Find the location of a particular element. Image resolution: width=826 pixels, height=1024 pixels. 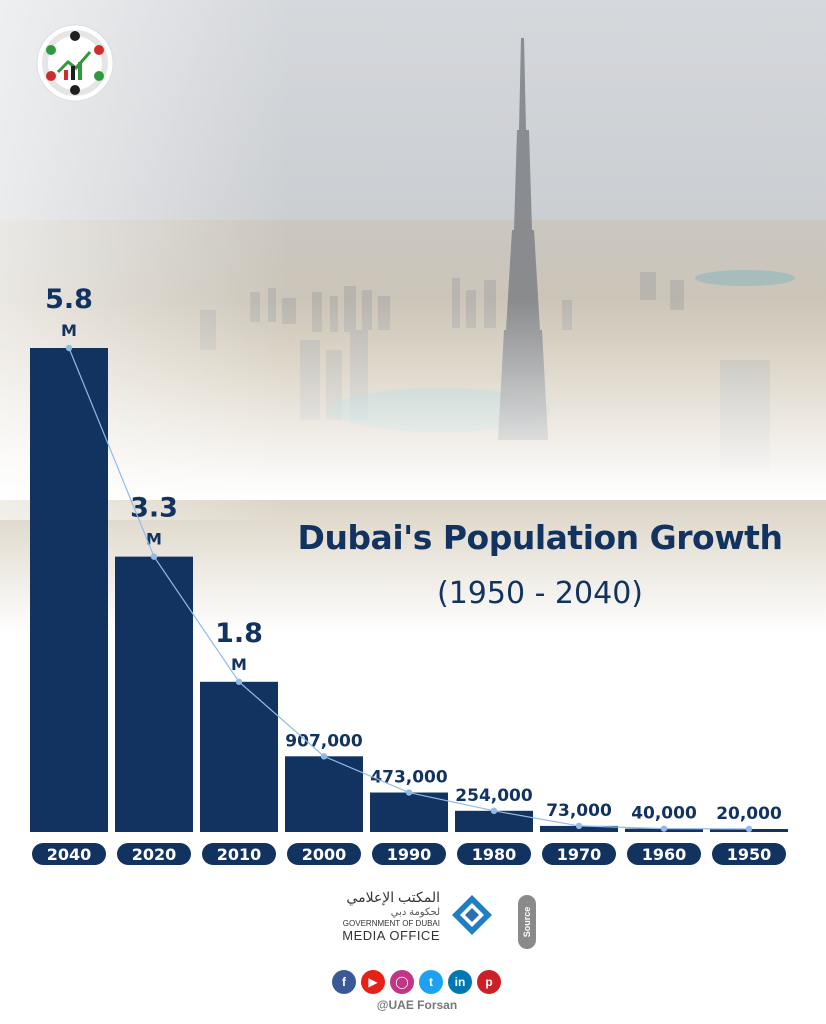

year-label-1960: 1960 is located at coordinates (664, 854).